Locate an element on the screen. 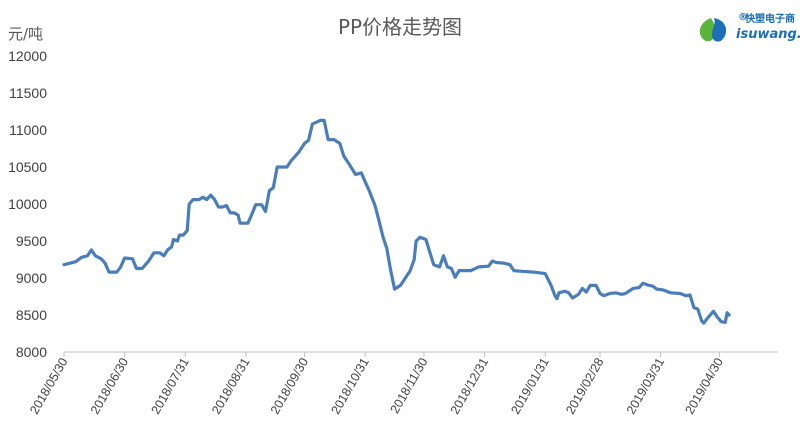  x-tick-label: 2018/05/30 is located at coordinates (48, 385).